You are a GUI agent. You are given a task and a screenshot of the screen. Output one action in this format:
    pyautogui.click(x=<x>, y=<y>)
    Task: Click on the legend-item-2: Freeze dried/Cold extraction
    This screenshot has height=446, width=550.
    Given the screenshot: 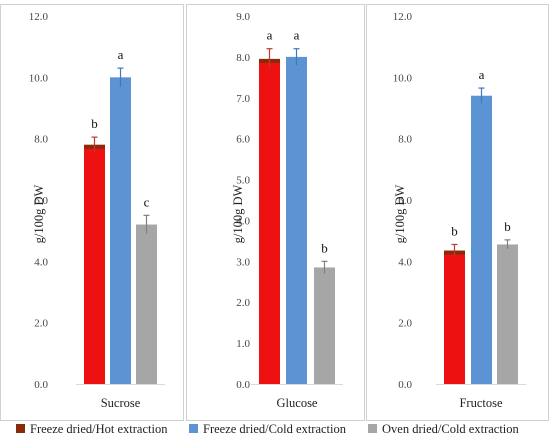 What is the action you would take?
    pyautogui.click(x=268, y=429)
    